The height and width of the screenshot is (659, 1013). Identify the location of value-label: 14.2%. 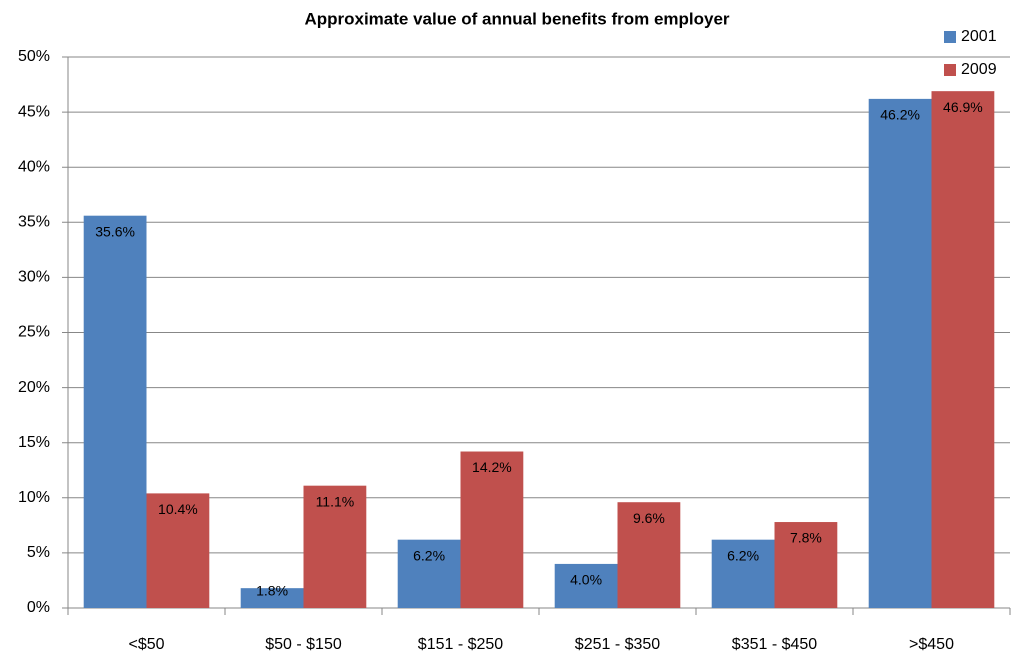
(492, 467).